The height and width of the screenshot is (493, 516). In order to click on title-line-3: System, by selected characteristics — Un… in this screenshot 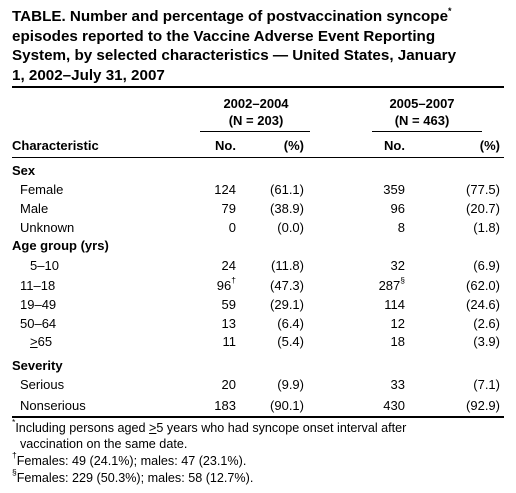, I will do `click(234, 55)`.